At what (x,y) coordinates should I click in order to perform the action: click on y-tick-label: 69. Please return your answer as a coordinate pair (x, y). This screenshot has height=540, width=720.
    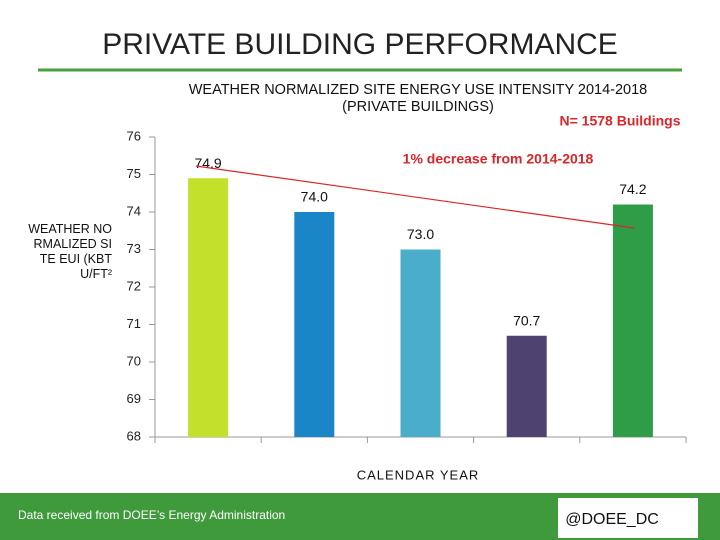
    Looking at the image, I should click on (134, 398).